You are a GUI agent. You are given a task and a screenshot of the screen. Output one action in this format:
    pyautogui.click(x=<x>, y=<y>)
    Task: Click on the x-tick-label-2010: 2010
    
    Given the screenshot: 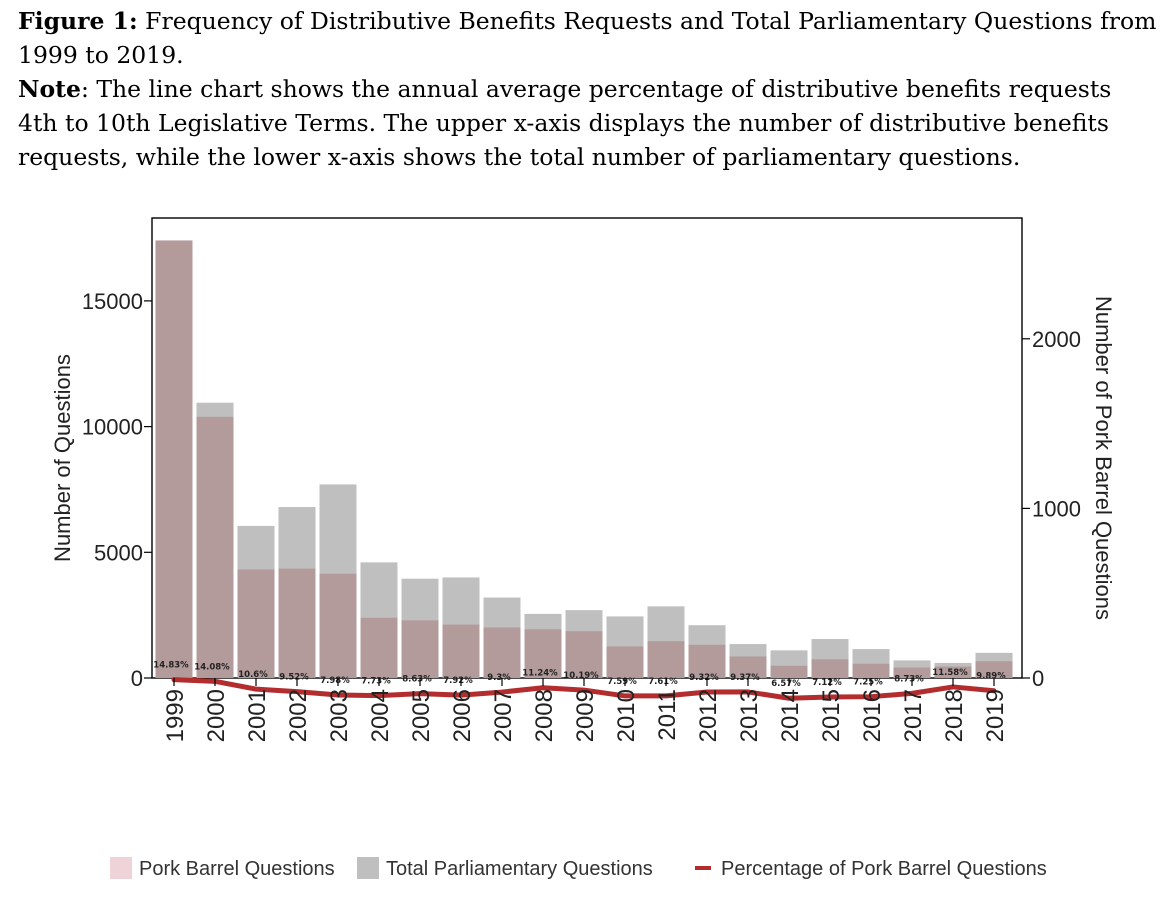 What is the action you would take?
    pyautogui.click(x=626, y=715)
    